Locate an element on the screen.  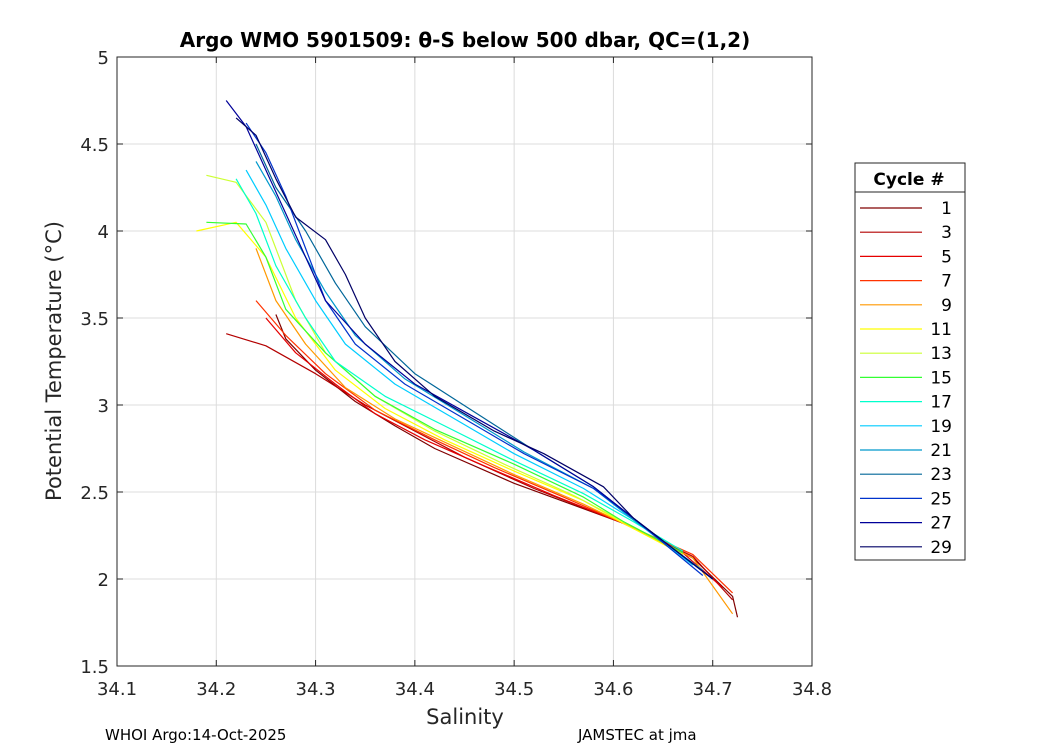
y-tick-label: 4.5 is located at coordinates (94, 145).